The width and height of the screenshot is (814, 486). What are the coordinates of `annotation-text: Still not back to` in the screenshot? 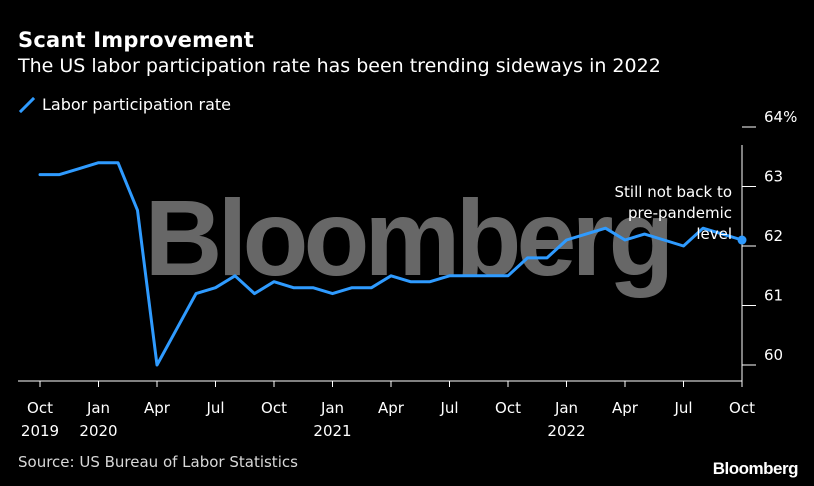 It's located at (673, 192).